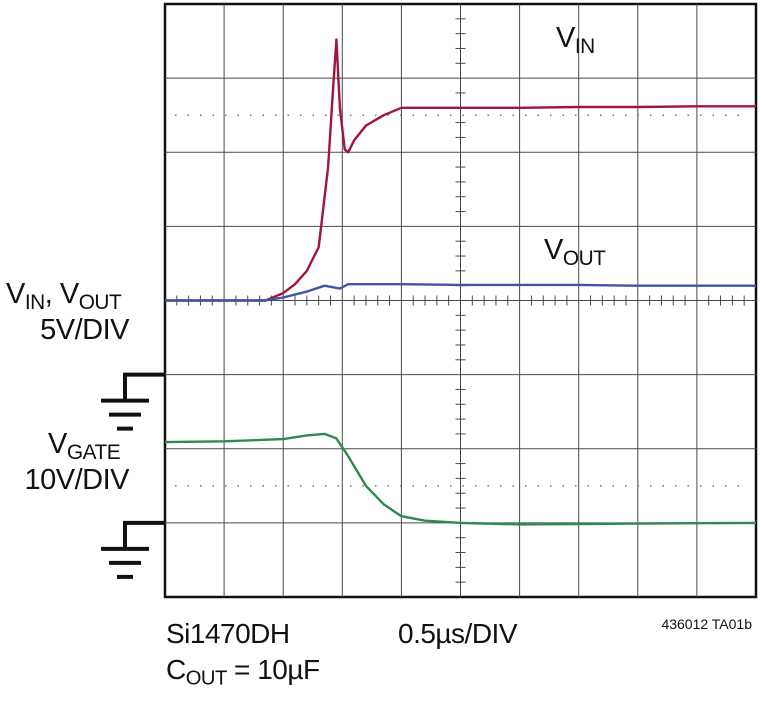  Describe the element at coordinates (460, 292) in the screenshot. I see `trace-vout` at that location.